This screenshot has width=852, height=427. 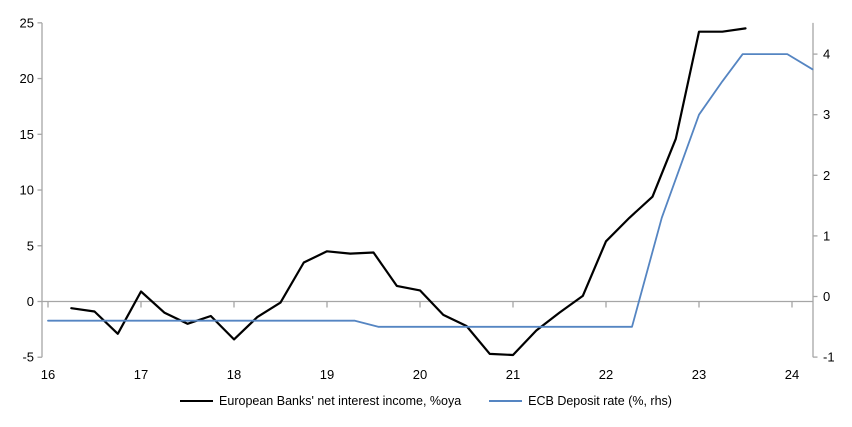 What do you see at coordinates (30, 245) in the screenshot?
I see `y-axis-left-tick-label: 5` at bounding box center [30, 245].